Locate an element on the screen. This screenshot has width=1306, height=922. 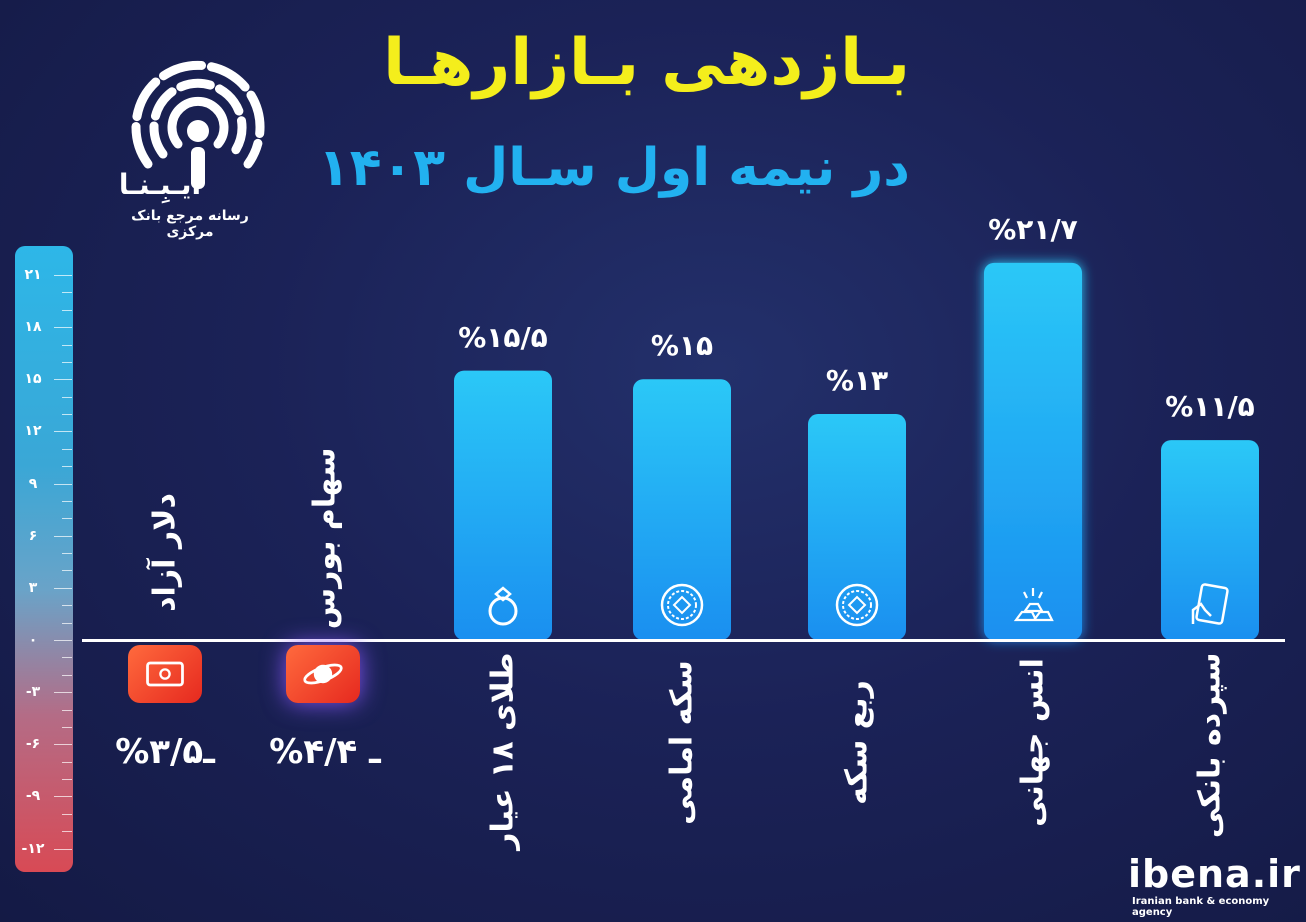
y-tick-label: -۹ is located at coordinates (33, 796).